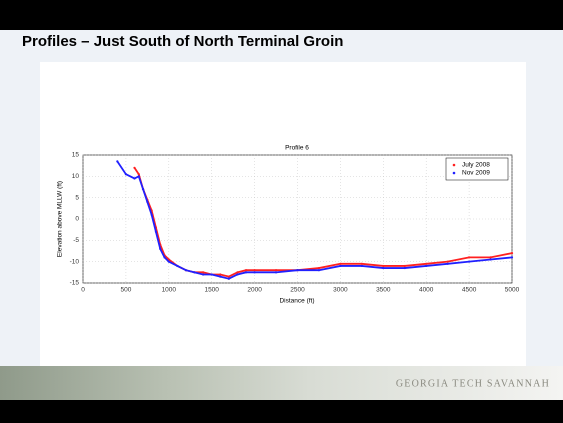 The height and width of the screenshot is (423, 563). I want to click on y-tick-label: -10, so click(75, 261).